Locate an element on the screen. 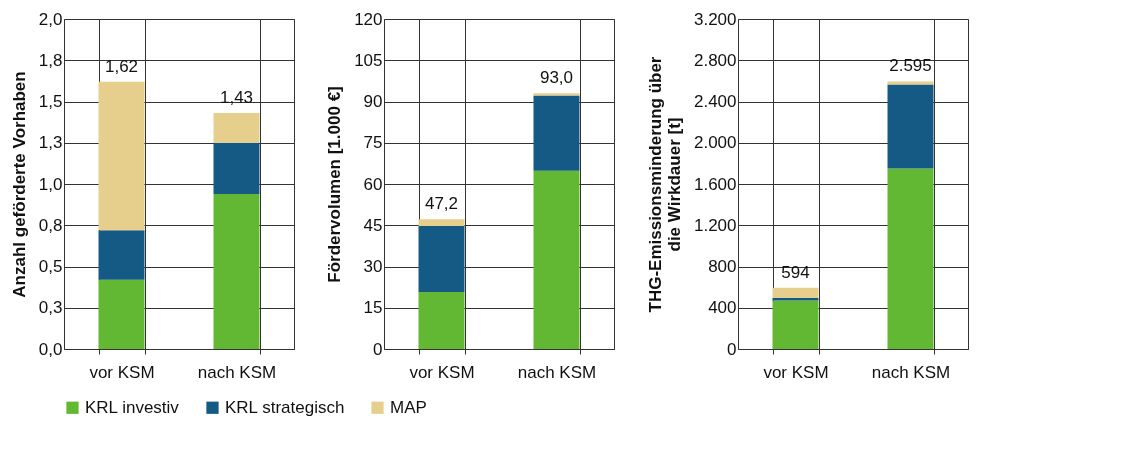 The width and height of the screenshot is (1133, 462). total-label: 1,62 is located at coordinates (121, 66).